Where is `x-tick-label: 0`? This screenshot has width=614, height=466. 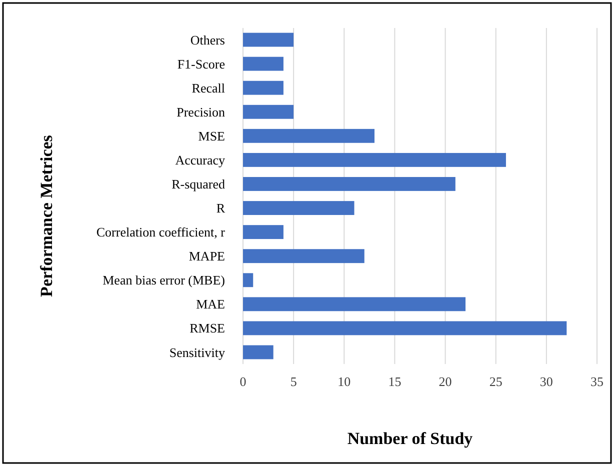 x-tick-label: 0 is located at coordinates (243, 381).